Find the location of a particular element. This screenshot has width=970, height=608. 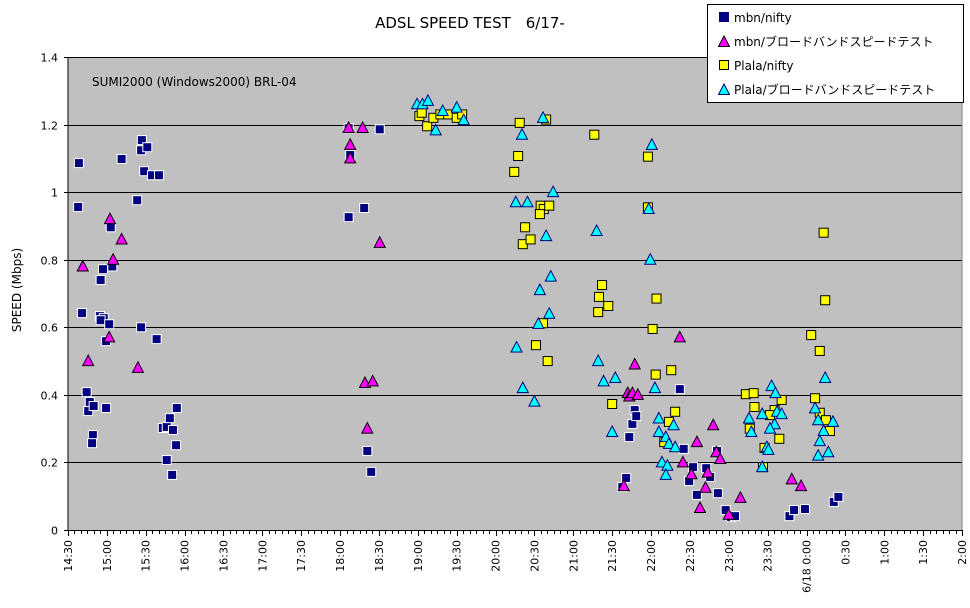

x-tick-label: 23:00 is located at coordinates (729, 556).